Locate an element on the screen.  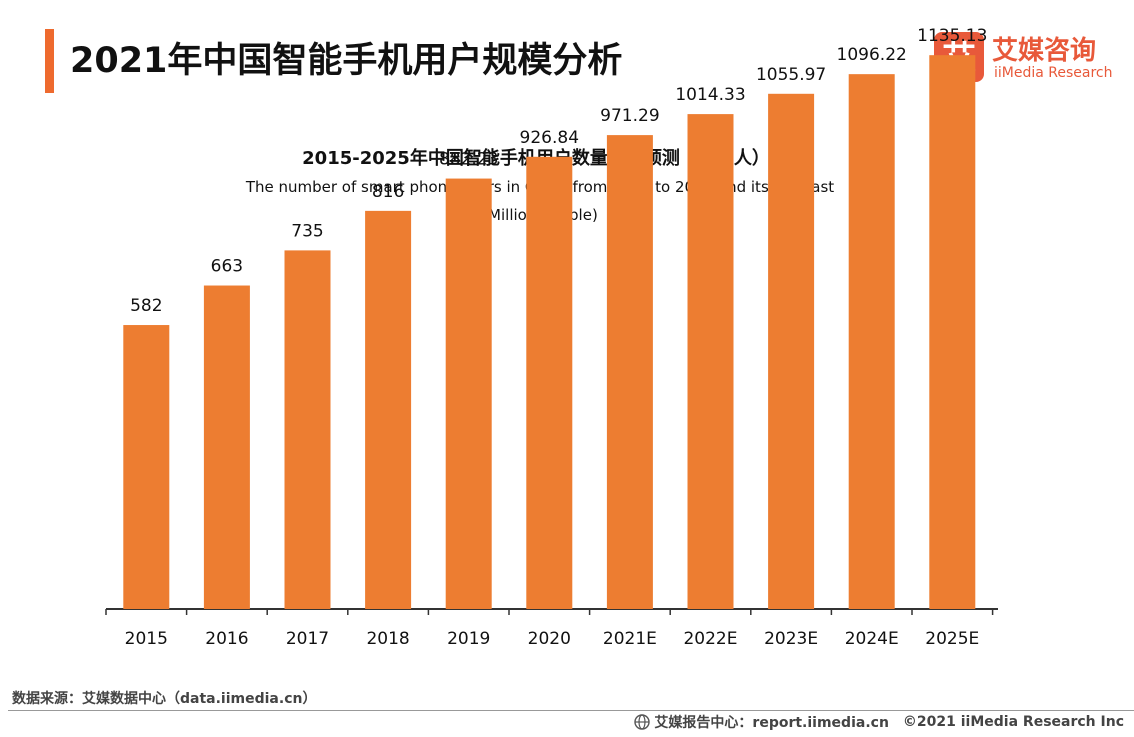
globe-icon is located at coordinates (642, 722).